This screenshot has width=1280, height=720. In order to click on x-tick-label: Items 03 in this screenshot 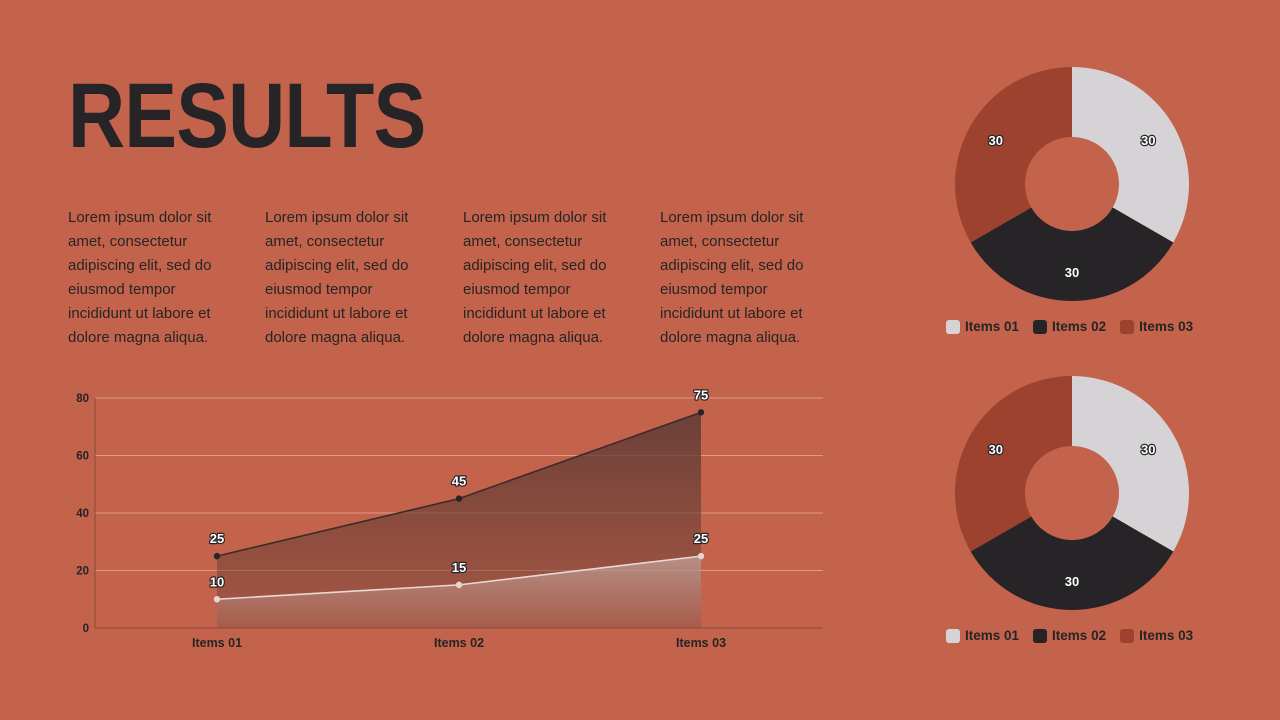, I will do `click(701, 643)`.